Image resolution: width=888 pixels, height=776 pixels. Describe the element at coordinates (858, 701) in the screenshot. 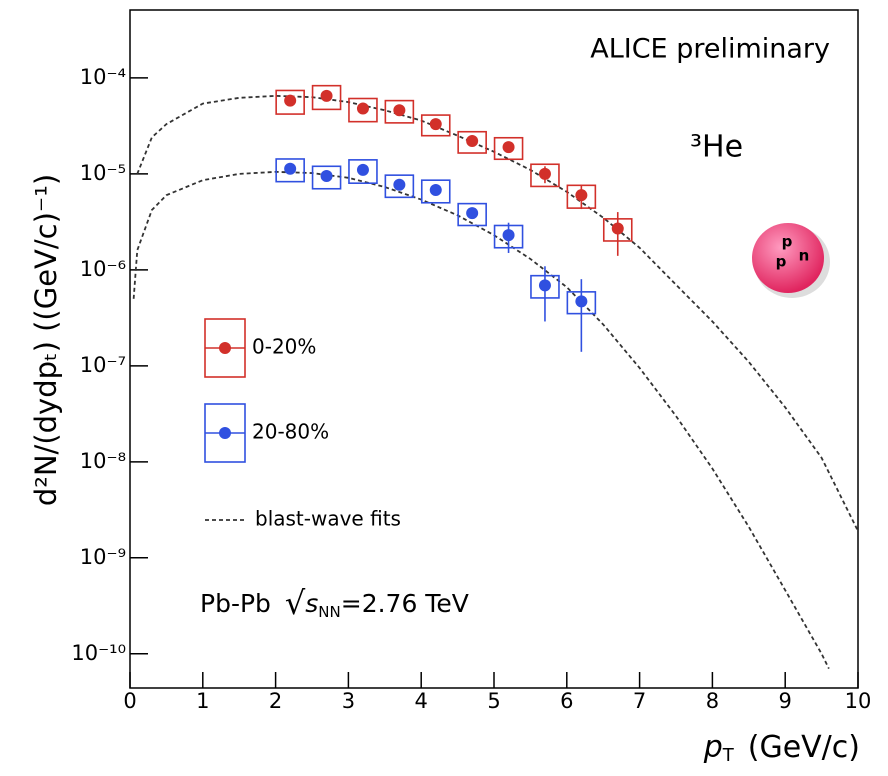

I see `x-tick-label: 10` at that location.